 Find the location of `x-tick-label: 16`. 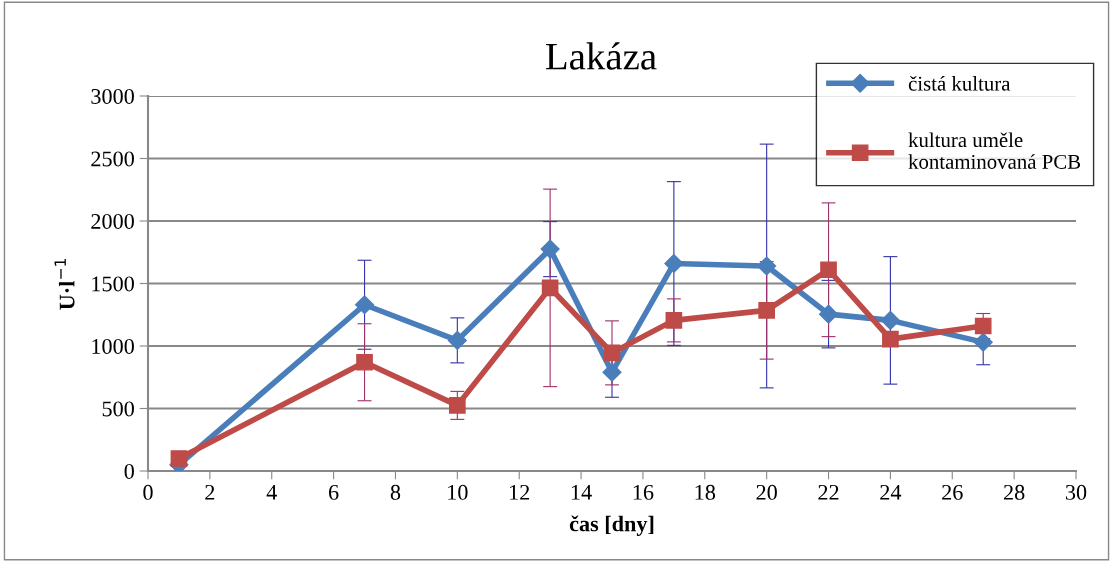

x-tick-label: 16 is located at coordinates (643, 492).